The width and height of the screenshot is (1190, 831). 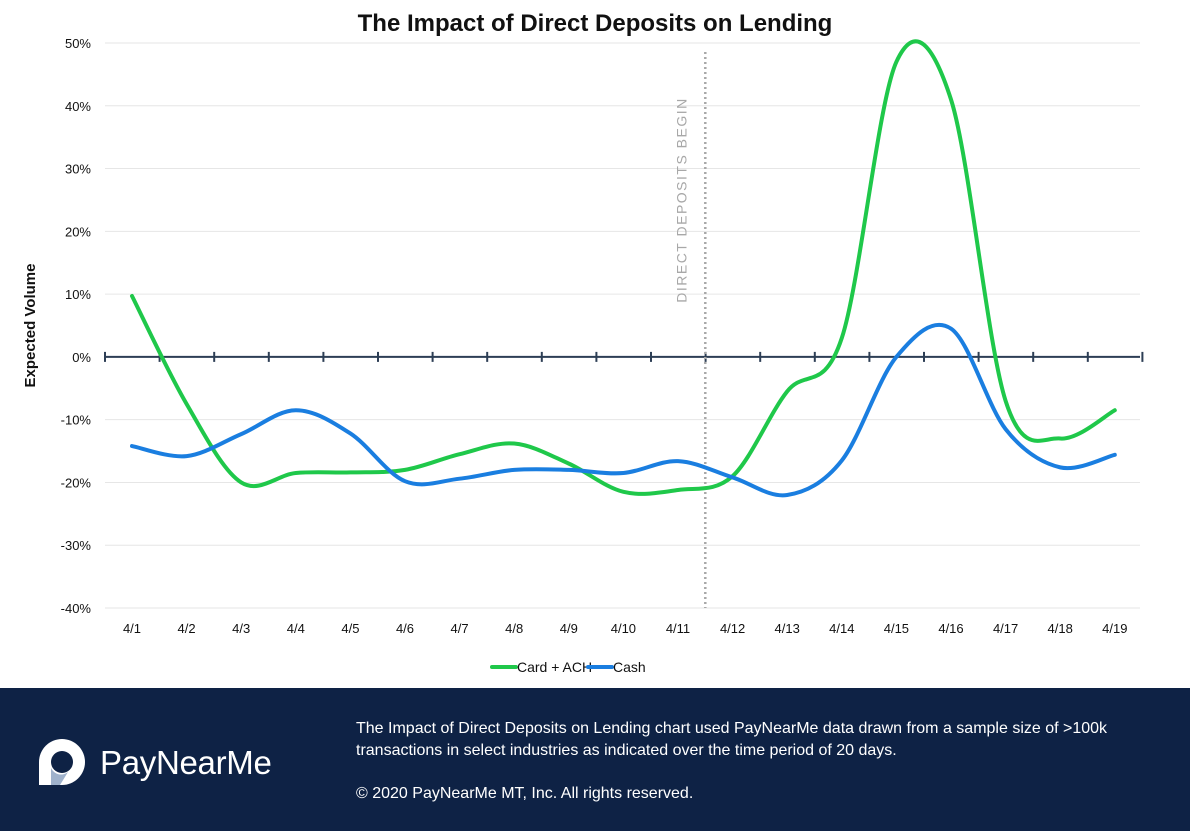 I want to click on y-tick-label: -30%, so click(x=76, y=545).